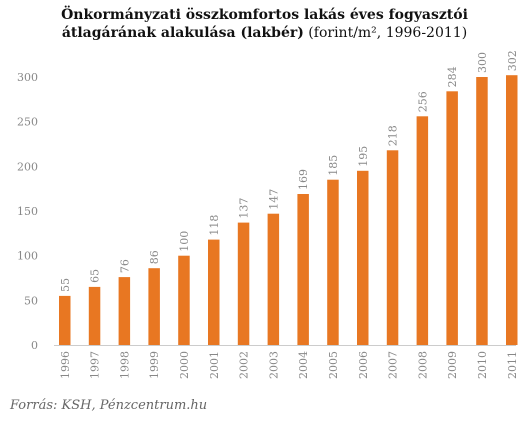  What do you see at coordinates (124, 365) in the screenshot?
I see `x-tick-label: 1998` at bounding box center [124, 365].